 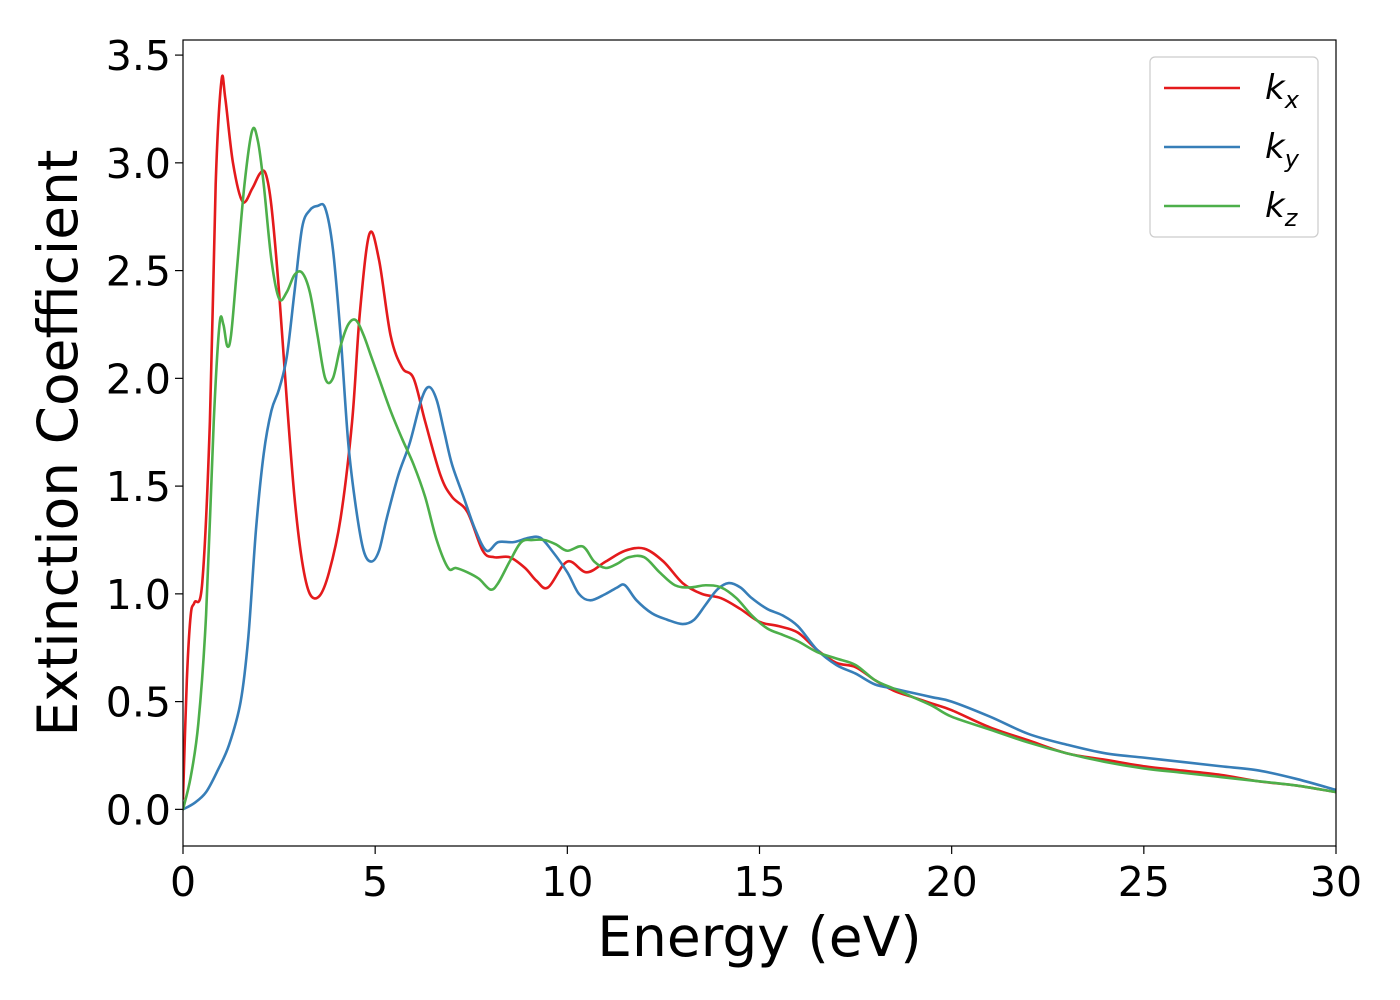 I want to click on y-tick-label: 1.0, so click(x=138, y=595).